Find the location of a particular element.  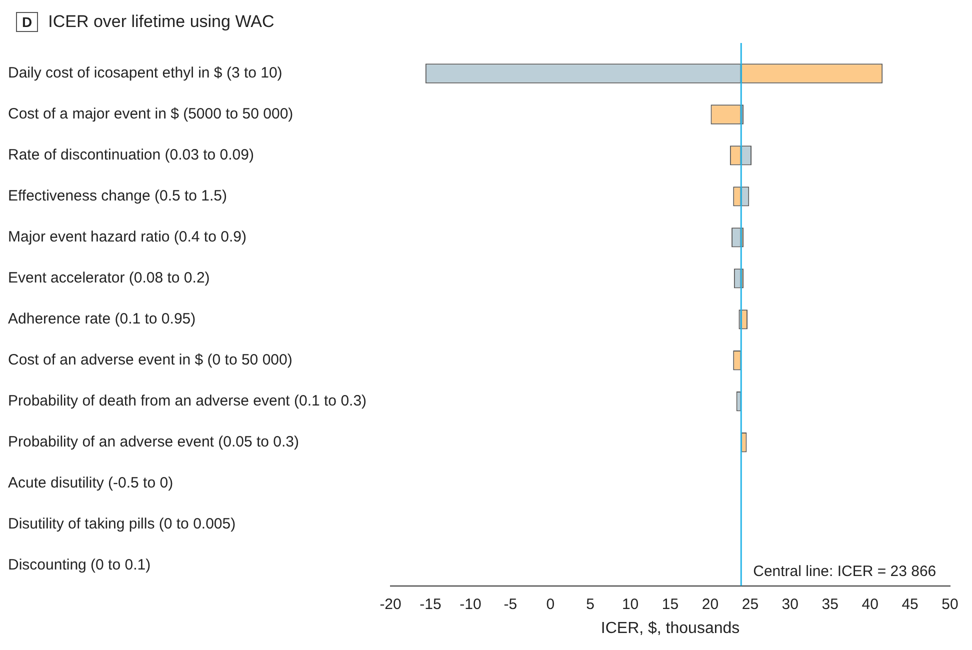

y-tick-label: Probability of an adverse event (0.05 to 0.3) is located at coordinates (154, 441).